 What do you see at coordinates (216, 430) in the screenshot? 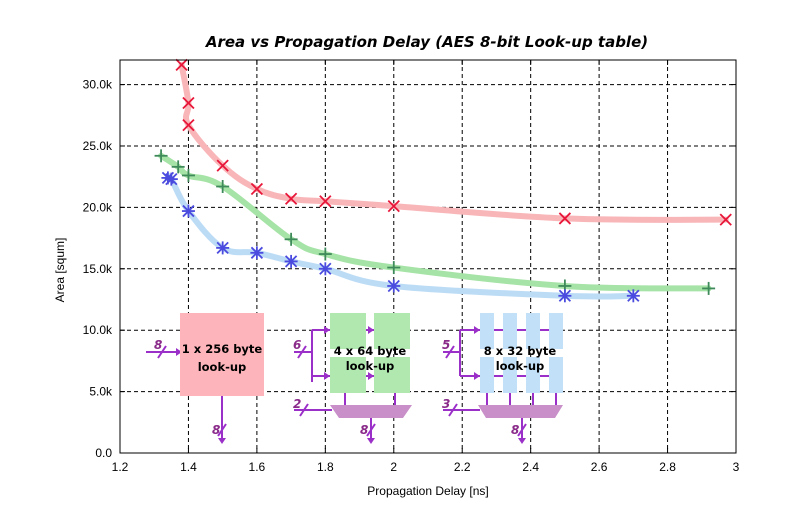
I see `block1-output-bits: 8` at bounding box center [216, 430].